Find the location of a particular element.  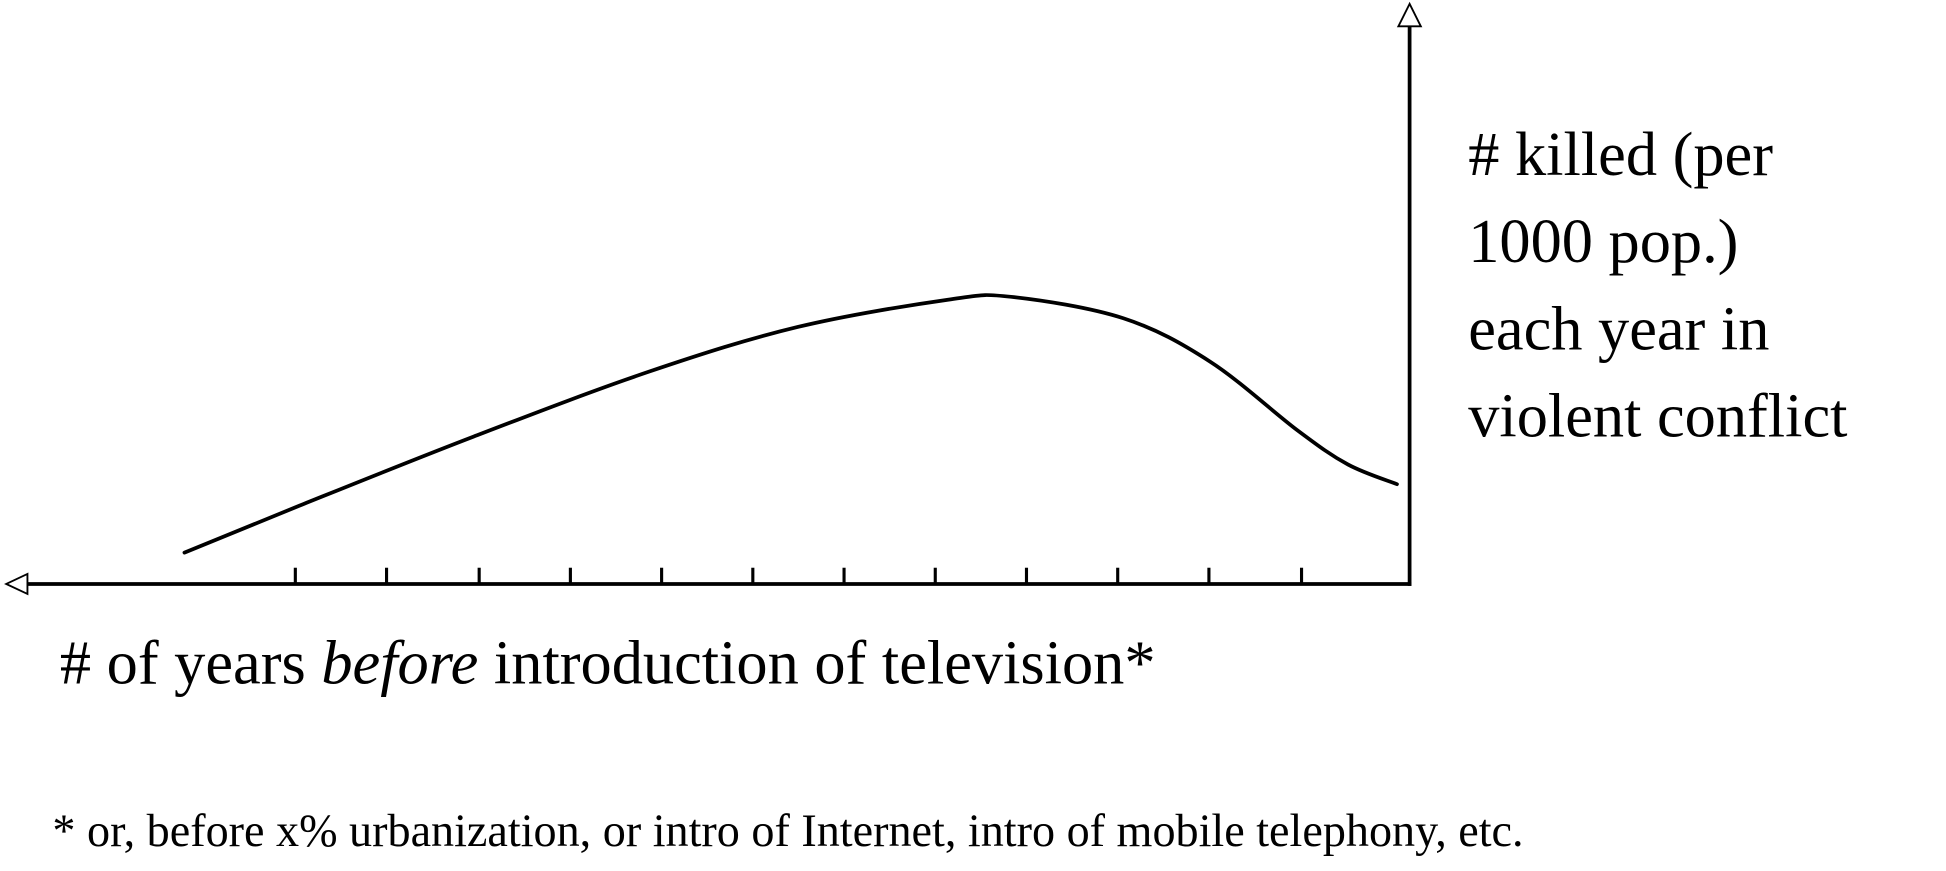

y-axis-label-line: # killed (per is located at coordinates (1620, 154).